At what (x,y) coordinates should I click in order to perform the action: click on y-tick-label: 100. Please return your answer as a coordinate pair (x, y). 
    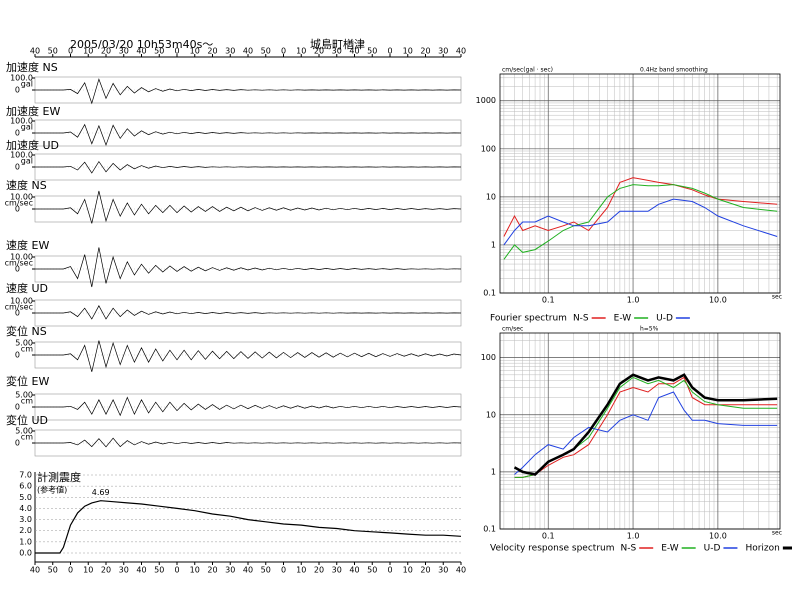
    Looking at the image, I should click on (488, 148).